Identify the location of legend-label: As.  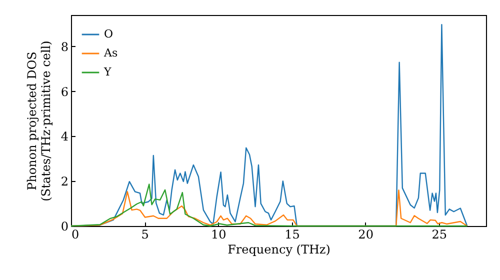
(110, 53).